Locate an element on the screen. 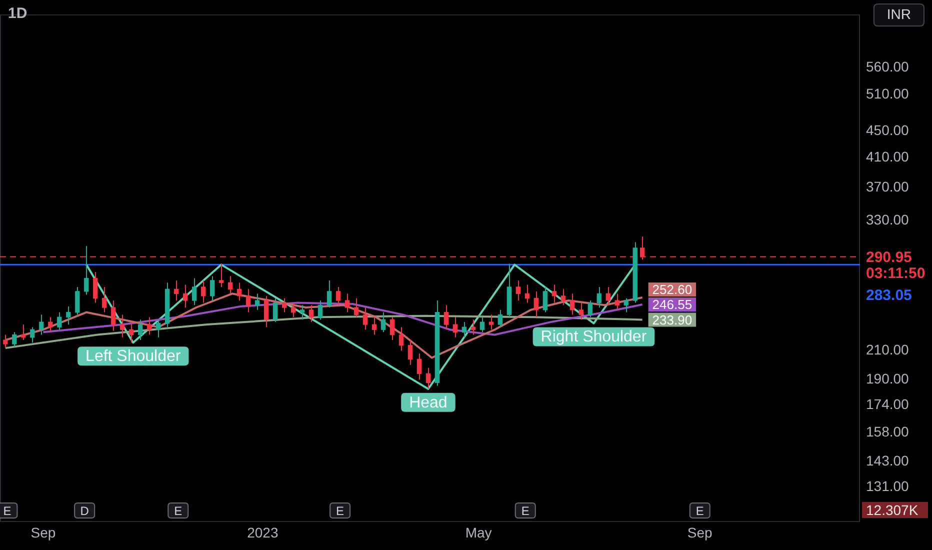 This screenshot has width=932, height=550. y-tick-label: 158.00 is located at coordinates (888, 432).